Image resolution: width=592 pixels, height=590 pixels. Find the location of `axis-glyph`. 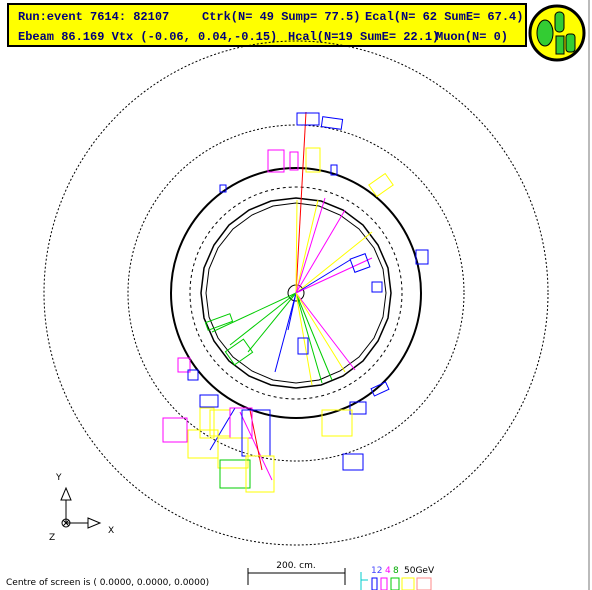

axis-glyph is located at coordinates (81, 507).